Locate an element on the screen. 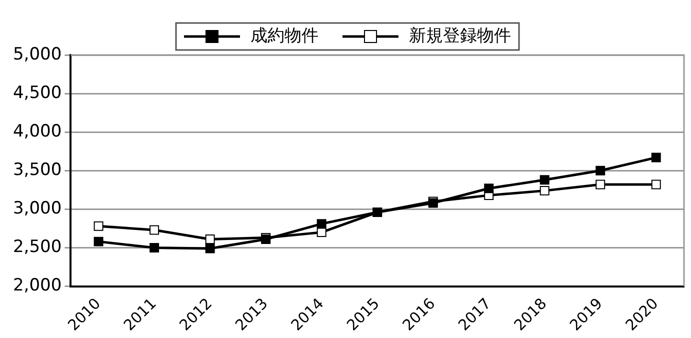 This screenshot has height=338, width=691. y-tick-label: 3,500 is located at coordinates (37, 170).